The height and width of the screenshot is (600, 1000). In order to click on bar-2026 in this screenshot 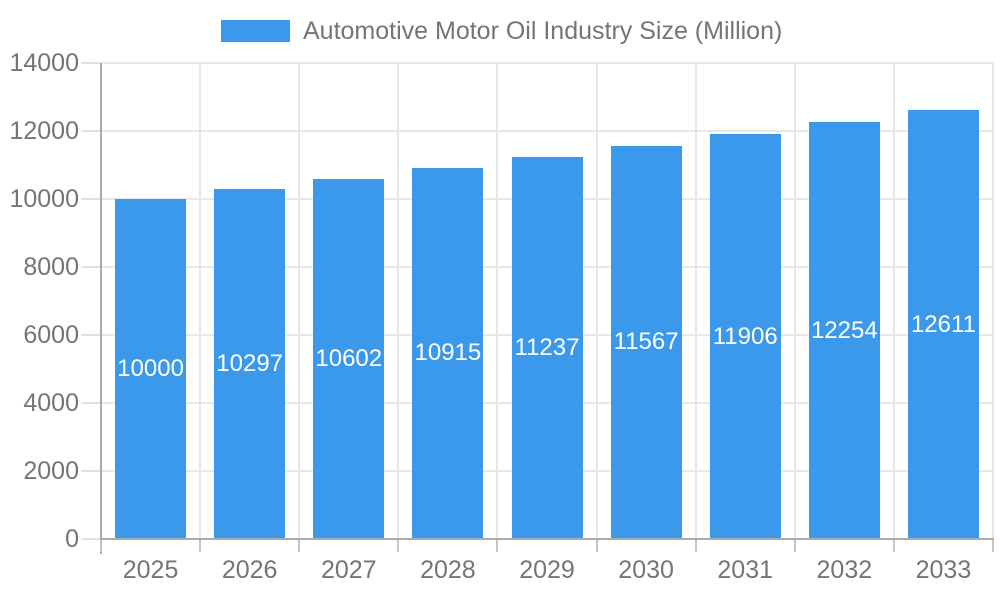, I will do `click(250, 363)`.